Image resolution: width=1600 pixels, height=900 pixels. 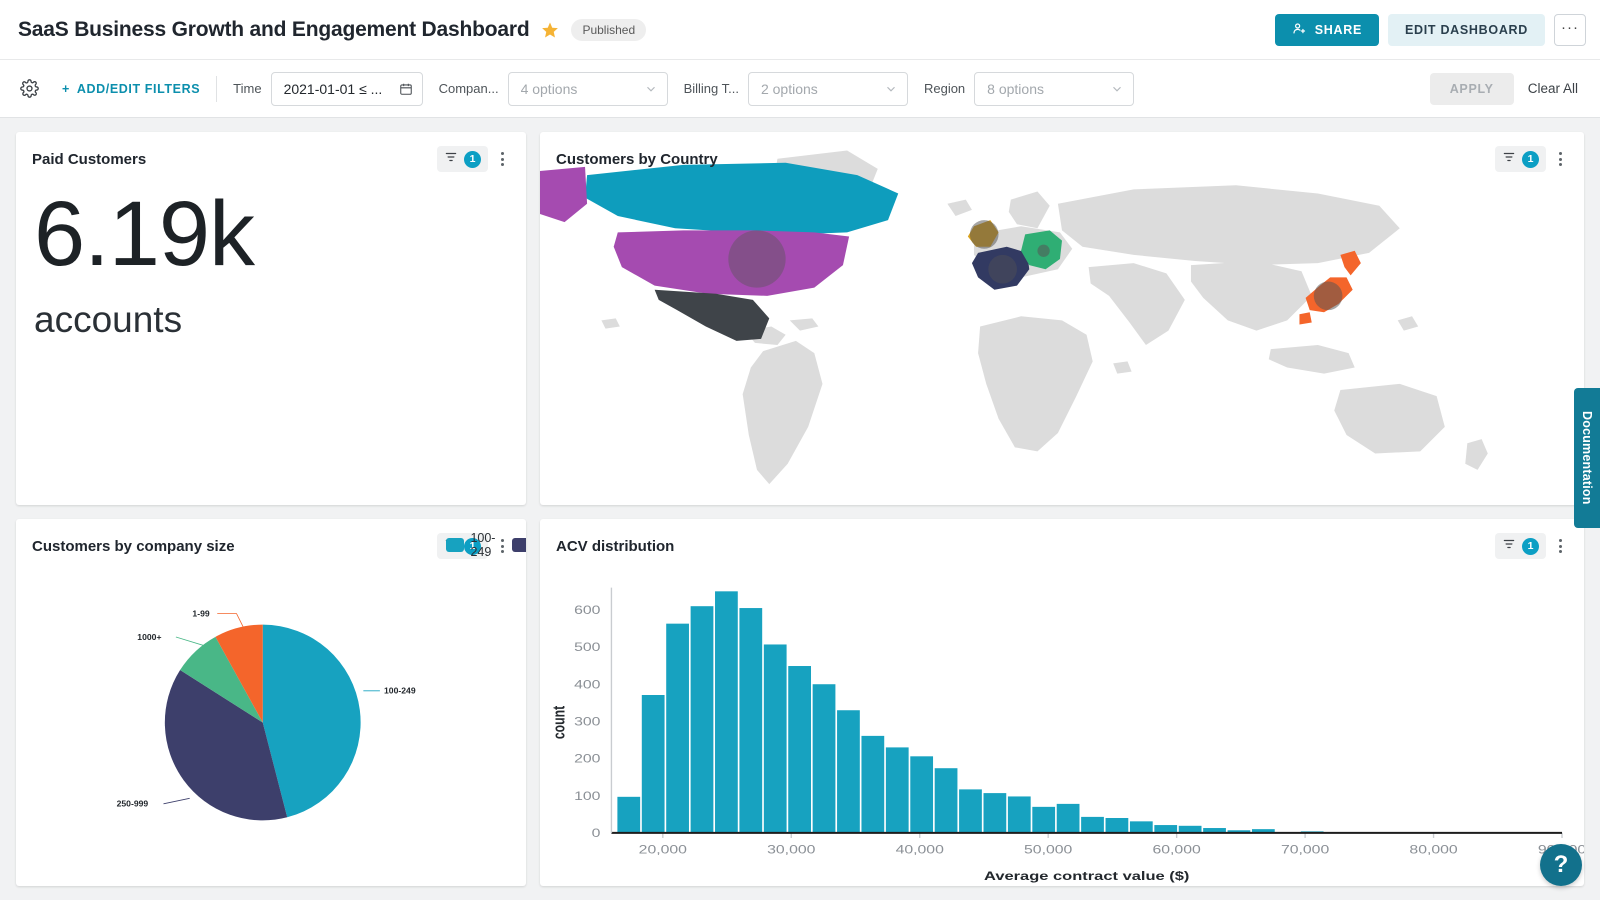 I want to click on map-region-alaska, so click(x=564, y=194).